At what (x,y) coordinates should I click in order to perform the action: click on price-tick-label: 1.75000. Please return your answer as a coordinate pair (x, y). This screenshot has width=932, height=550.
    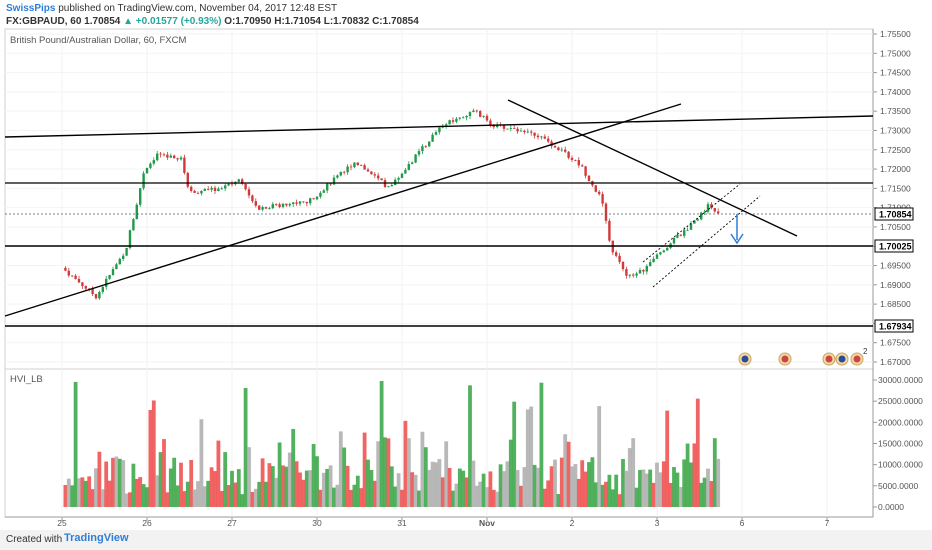
    Looking at the image, I should click on (895, 53).